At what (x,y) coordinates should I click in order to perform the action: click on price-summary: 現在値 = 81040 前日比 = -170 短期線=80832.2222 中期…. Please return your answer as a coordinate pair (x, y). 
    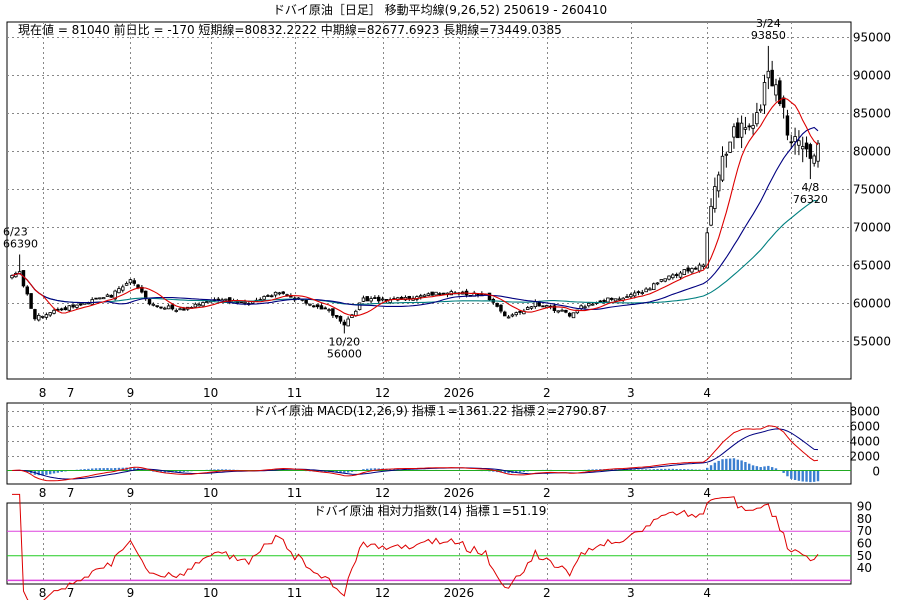
    Looking at the image, I should click on (290, 29).